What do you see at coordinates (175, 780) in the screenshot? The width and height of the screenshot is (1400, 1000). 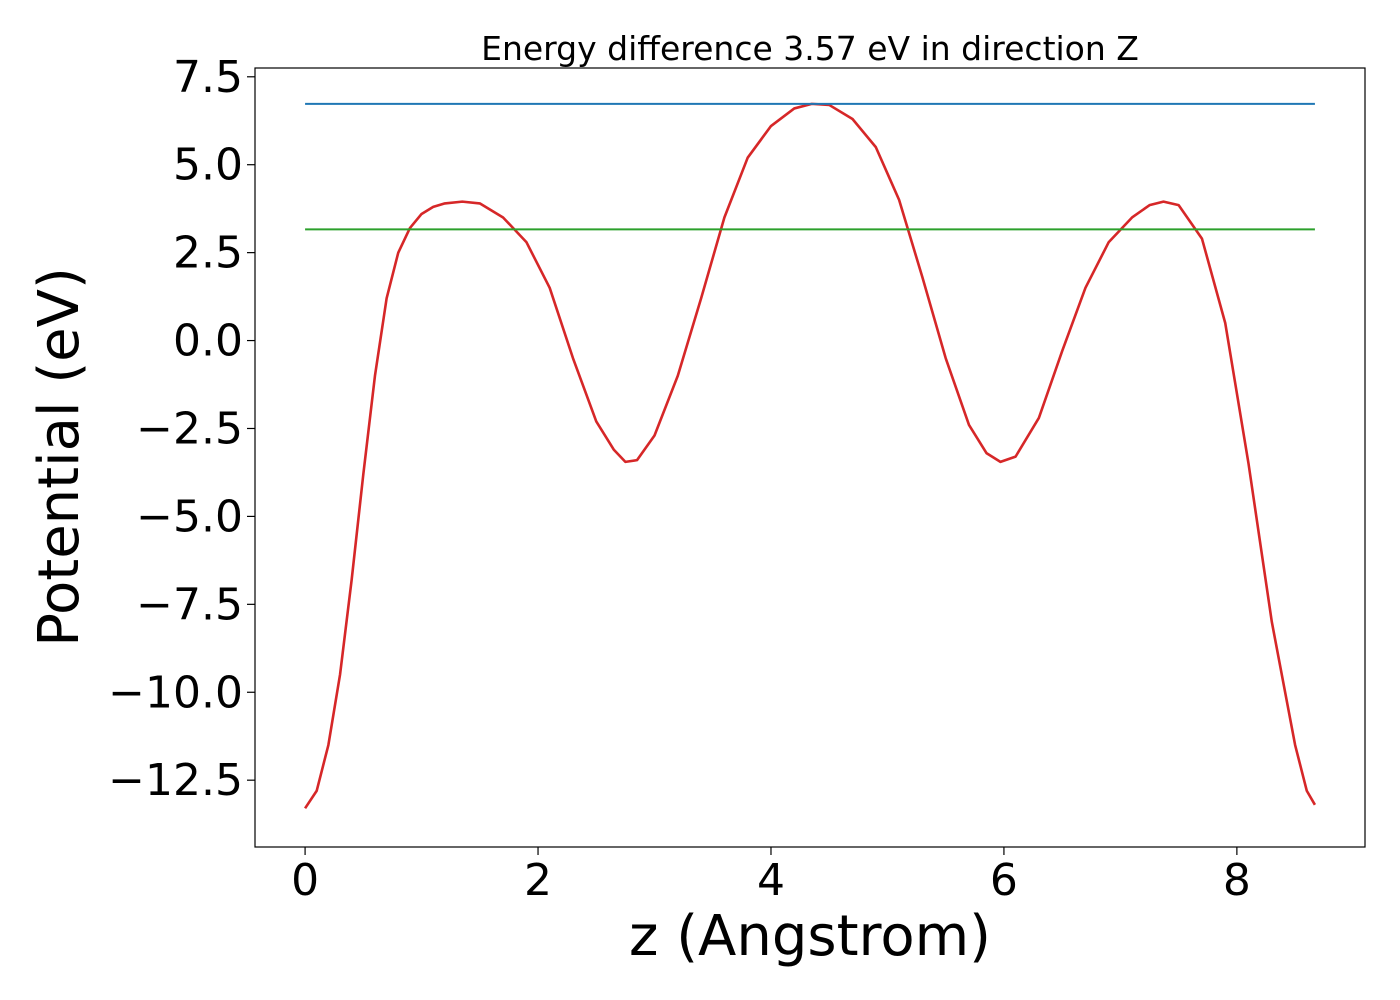 I see `y-tick-label: −12.5` at bounding box center [175, 780].